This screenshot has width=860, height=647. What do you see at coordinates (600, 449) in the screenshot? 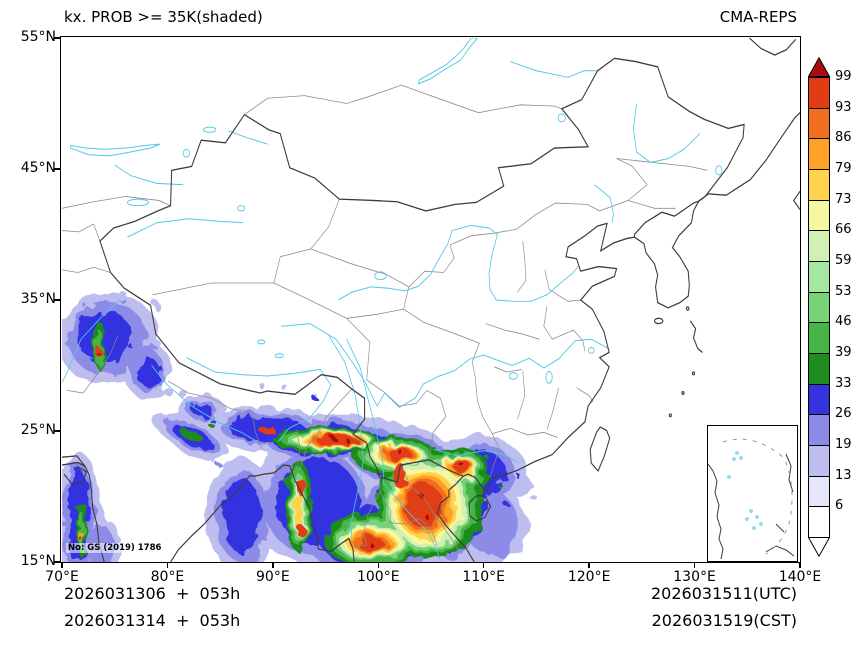
I see `taiwan` at bounding box center [600, 449].